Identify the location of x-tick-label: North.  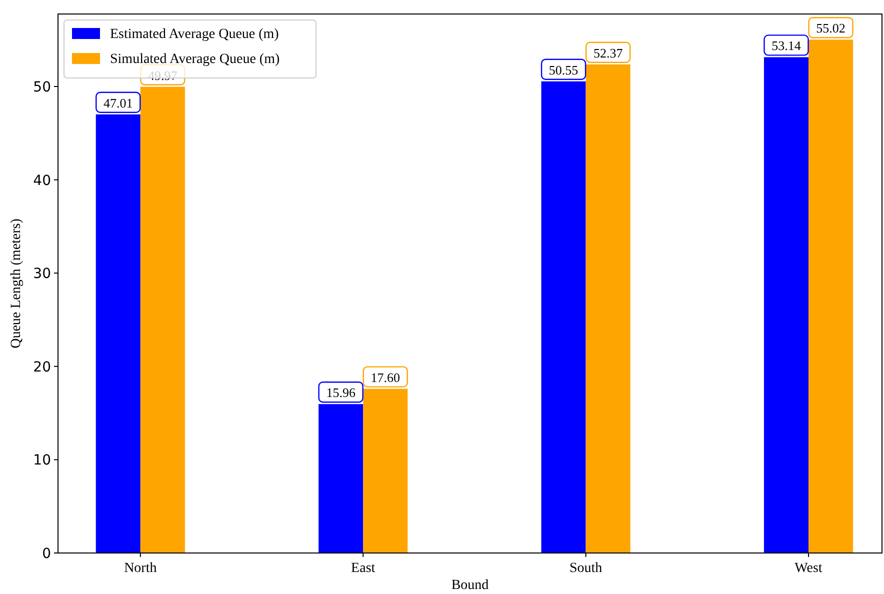
(140, 568).